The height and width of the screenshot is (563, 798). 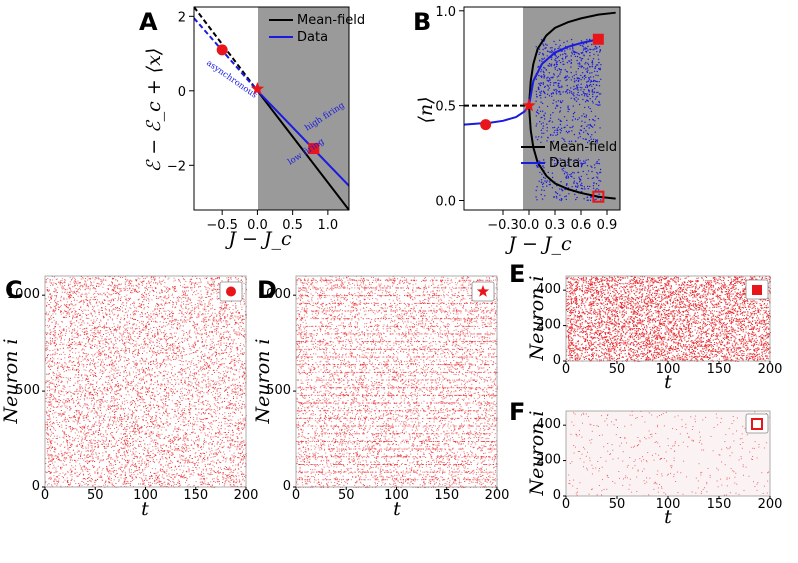 I want to click on circle-marker, so click(x=485, y=124).